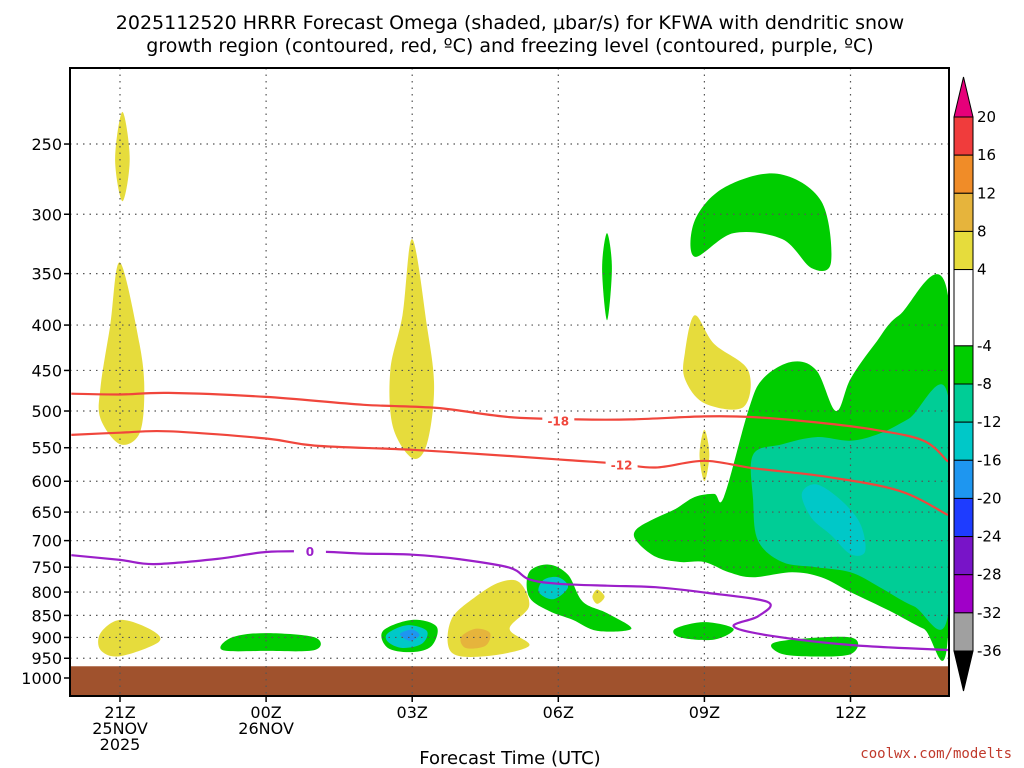 This screenshot has width=1024, height=768. I want to click on colorbar-label: -4, so click(984, 346).